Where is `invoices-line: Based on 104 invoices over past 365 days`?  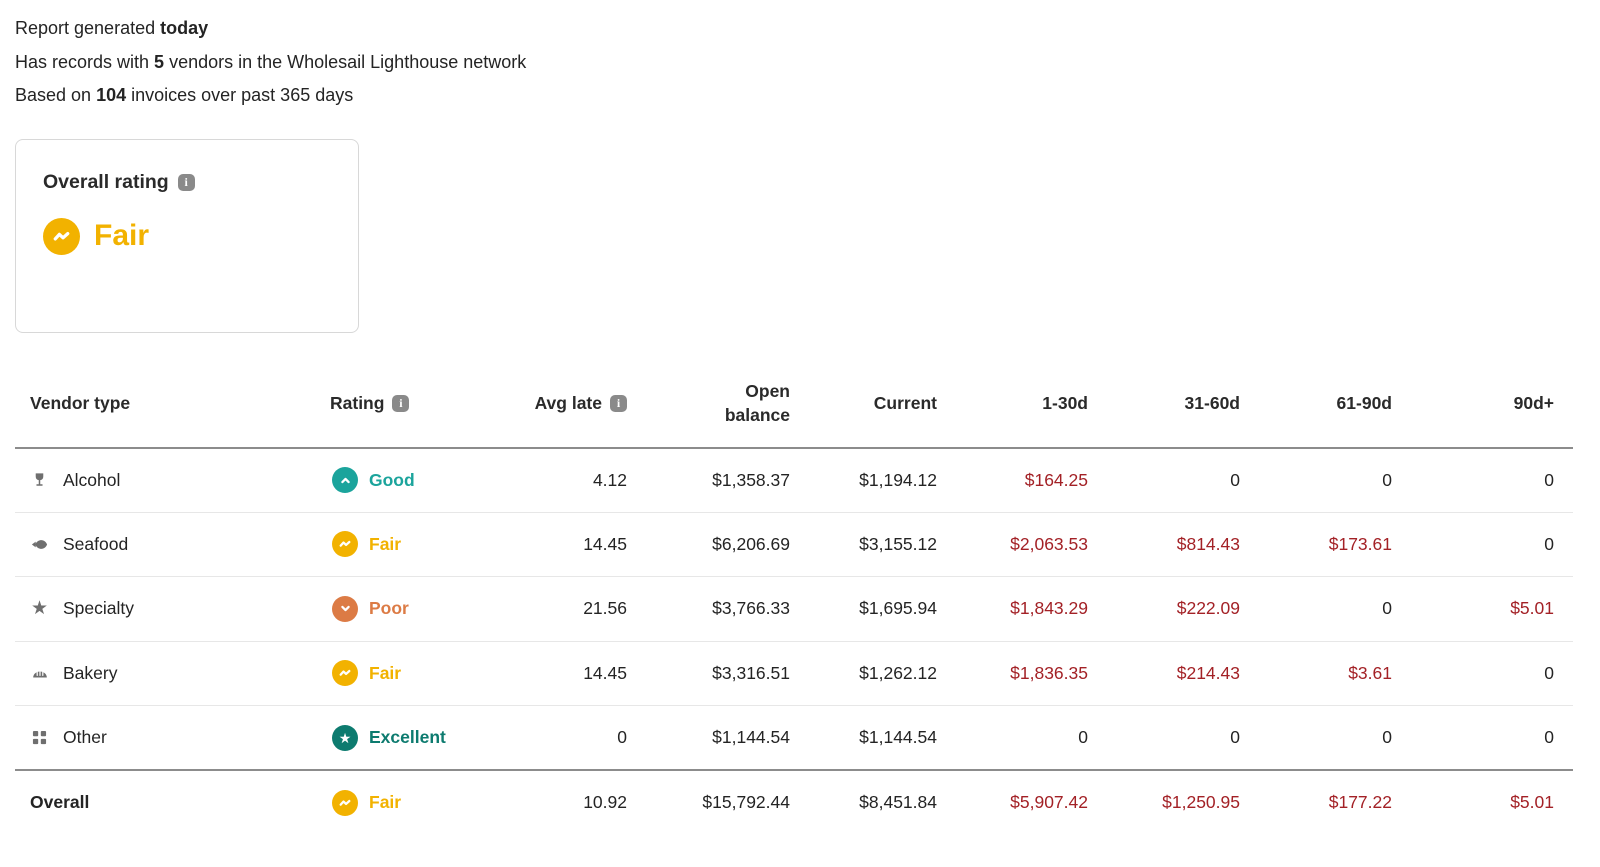 invoices-line: Based on 104 invoices over past 365 days is located at coordinates (184, 95).